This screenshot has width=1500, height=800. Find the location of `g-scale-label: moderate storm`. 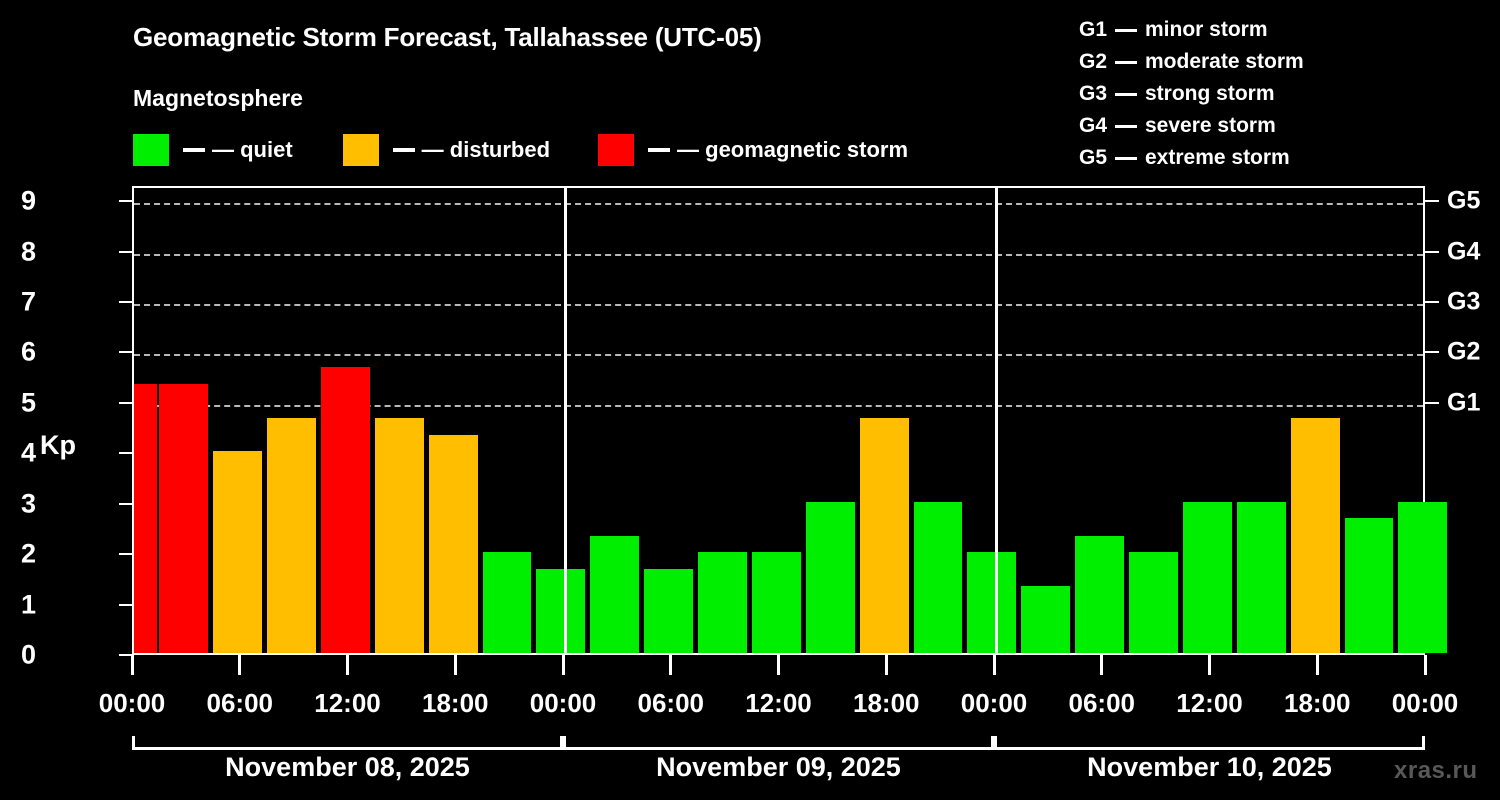

g-scale-label: moderate storm is located at coordinates (1224, 61).